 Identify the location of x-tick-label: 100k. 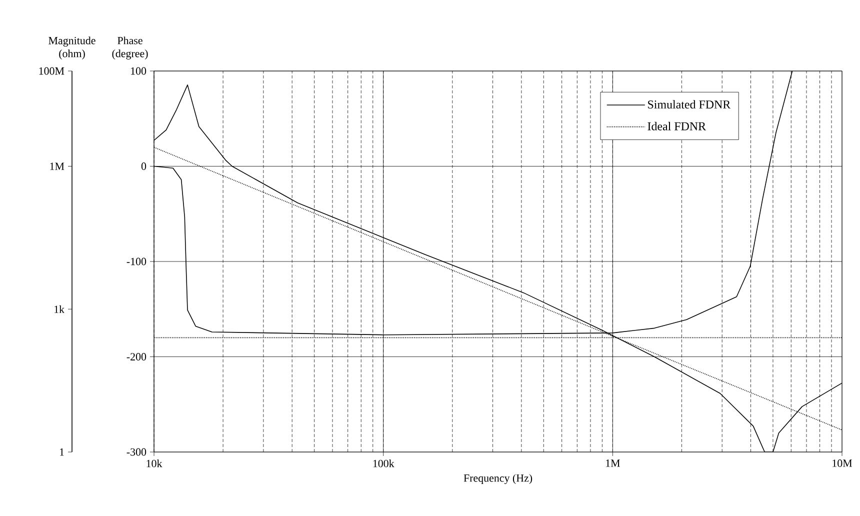
(383, 464).